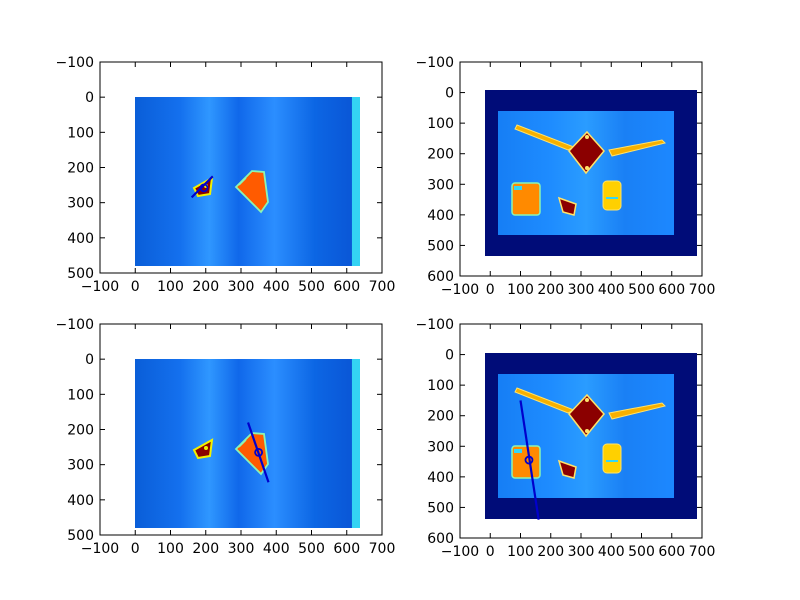 This screenshot has height=600, width=800. Describe the element at coordinates (356, 181) in the screenshot. I see `image-right-edge` at that location.